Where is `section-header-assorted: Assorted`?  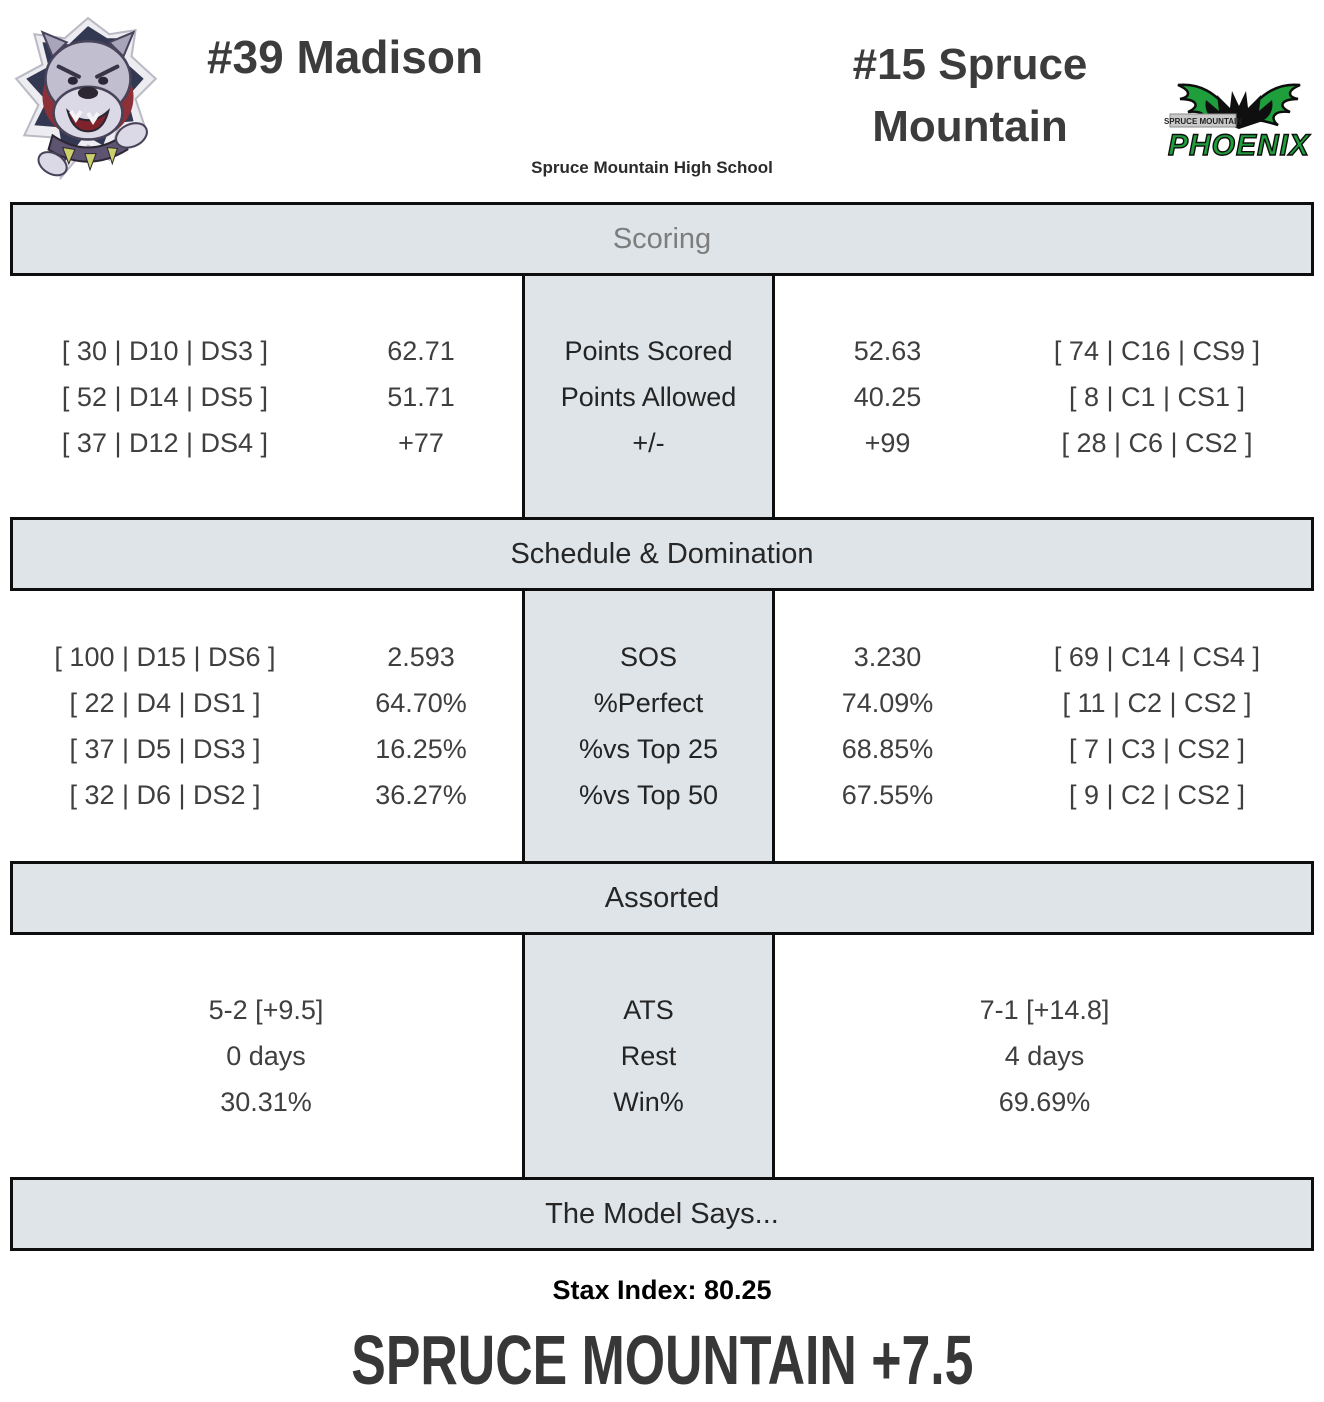 section-header-assorted: Assorted is located at coordinates (662, 898).